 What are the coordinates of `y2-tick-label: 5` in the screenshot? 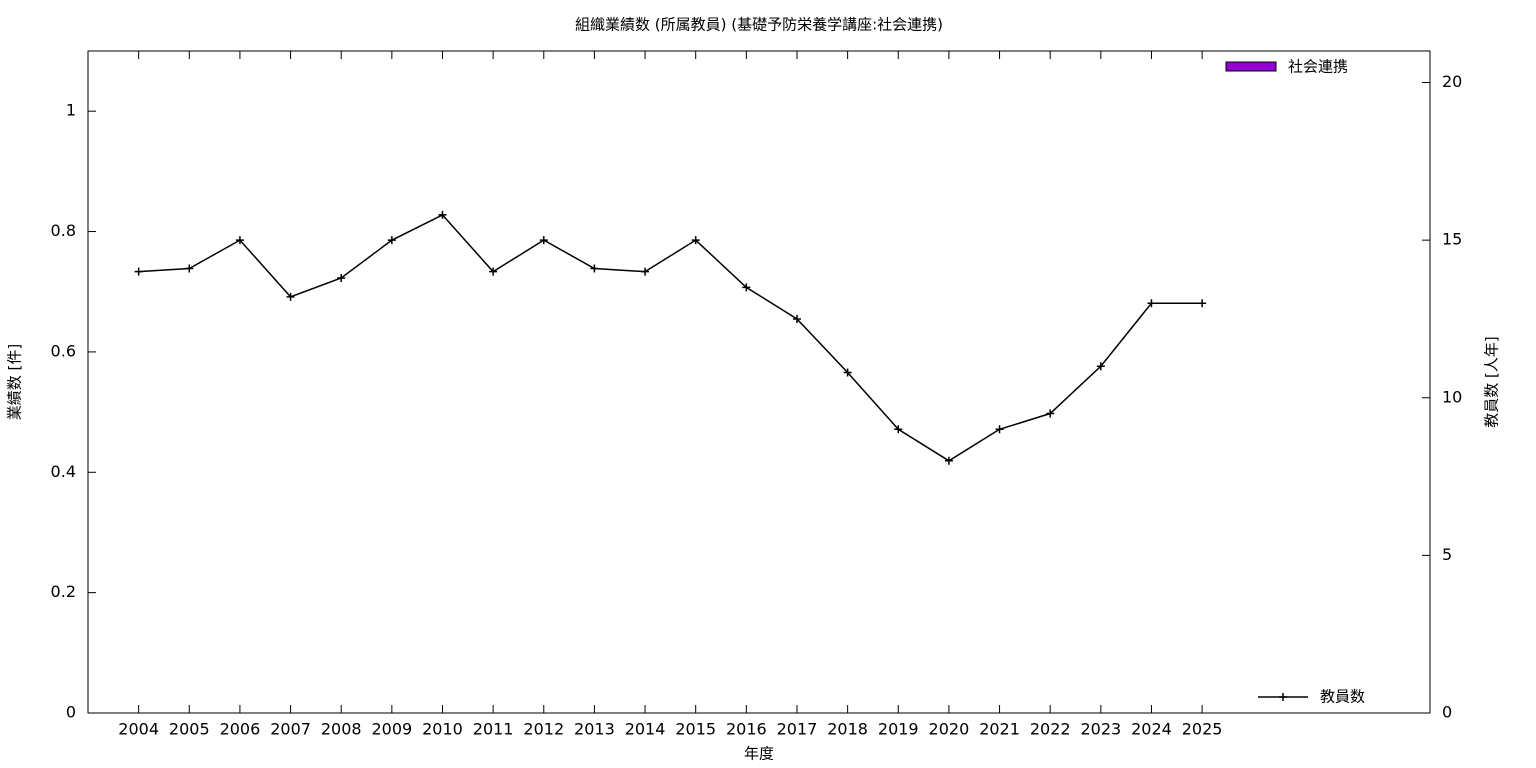 It's located at (1447, 554).